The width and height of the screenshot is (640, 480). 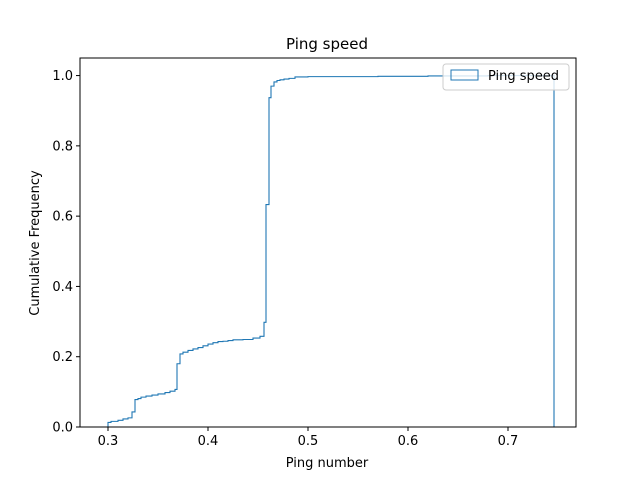 I want to click on y-tick-label: 0.6, so click(x=62, y=217).